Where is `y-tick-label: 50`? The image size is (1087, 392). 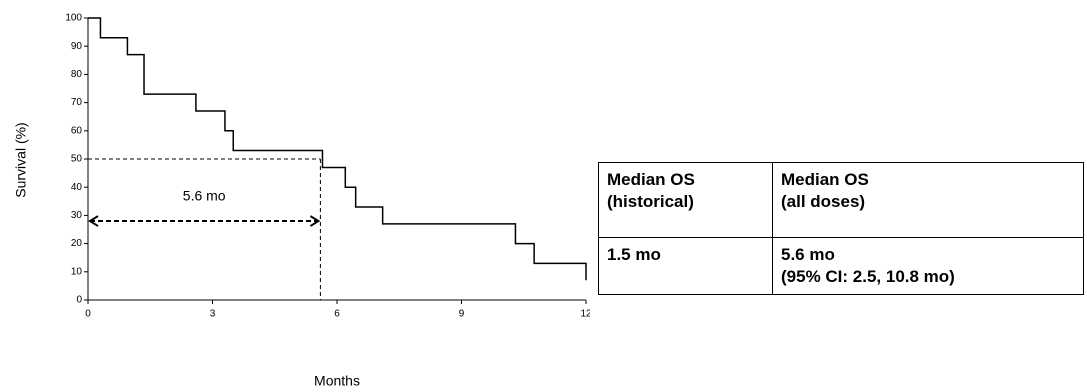
y-tick-label: 50 is located at coordinates (77, 159).